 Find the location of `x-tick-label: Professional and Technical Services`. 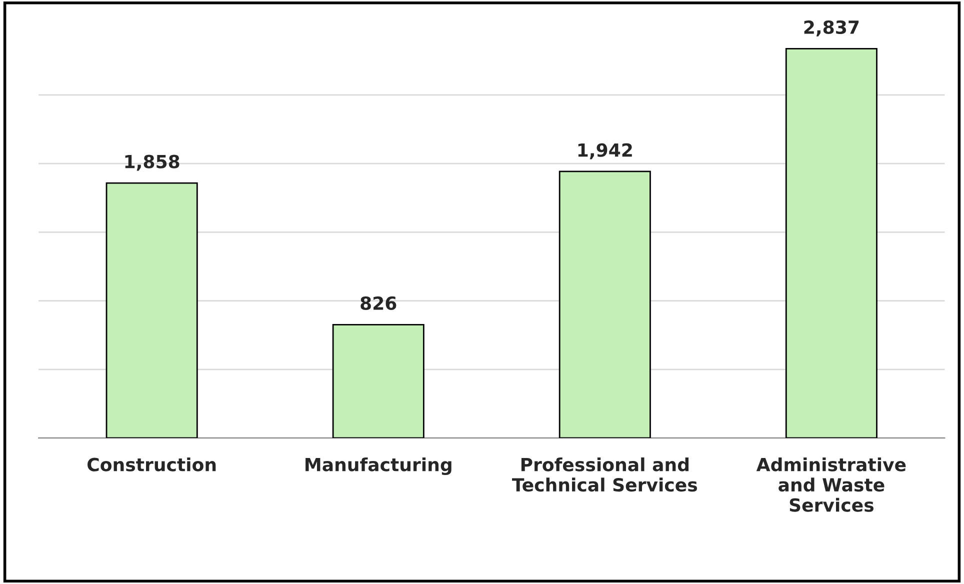

x-tick-label: Professional and Technical Services is located at coordinates (605, 474).